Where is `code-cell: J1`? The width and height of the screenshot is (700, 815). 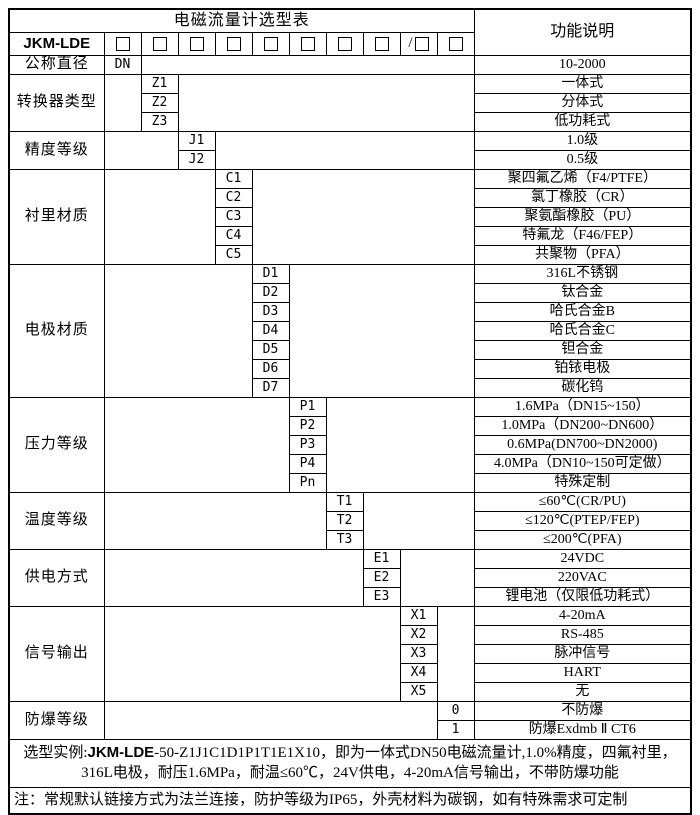 code-cell: J1 is located at coordinates (196, 141).